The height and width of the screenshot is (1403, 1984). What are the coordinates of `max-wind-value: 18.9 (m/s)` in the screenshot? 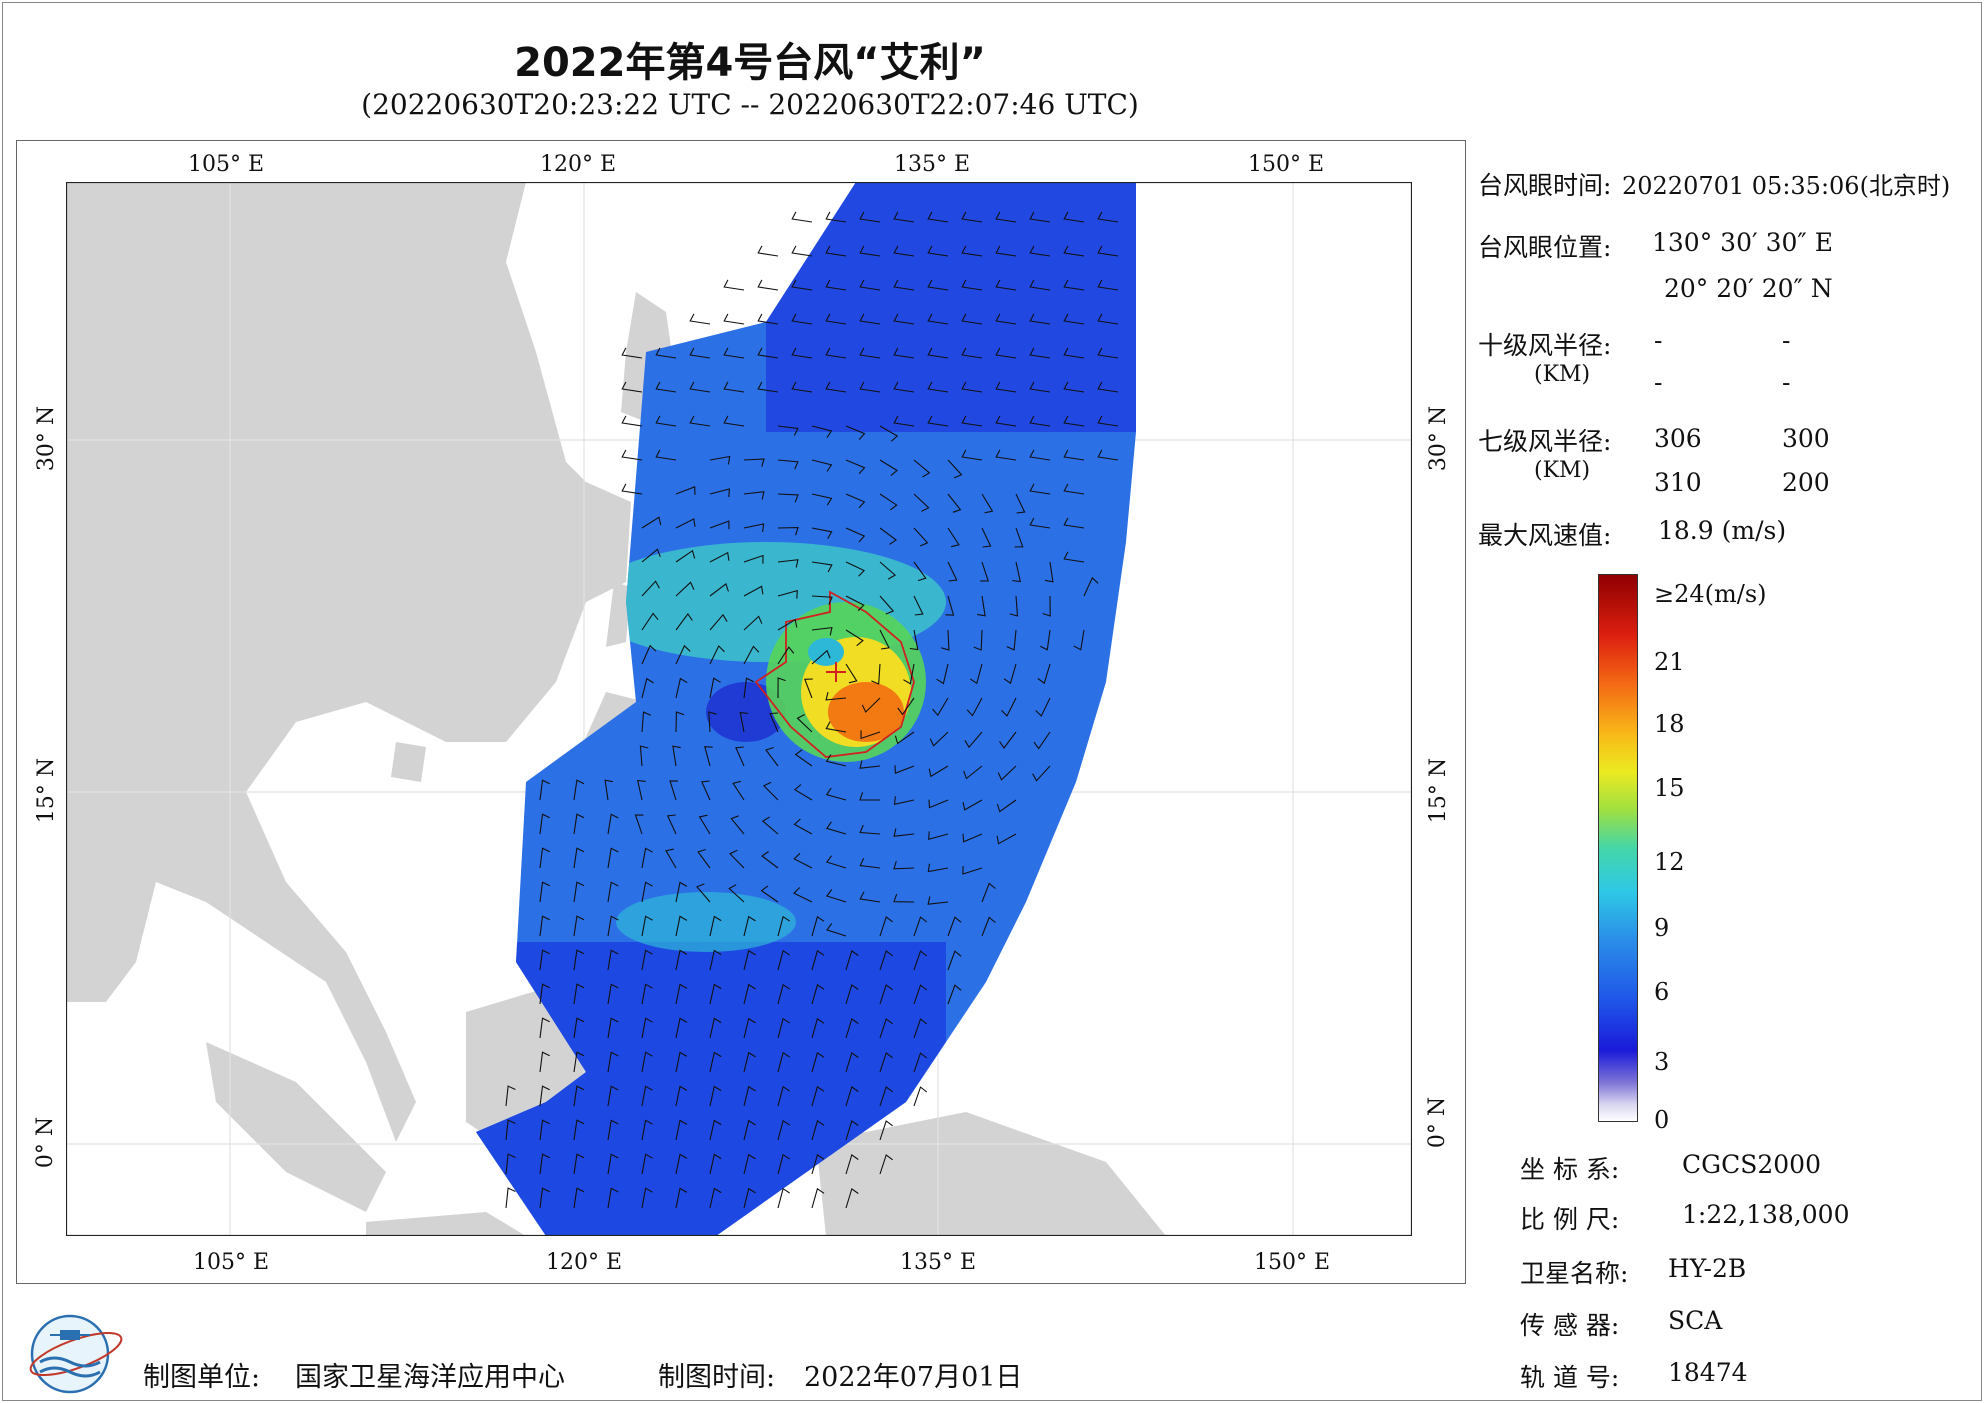 It's located at (1722, 530).